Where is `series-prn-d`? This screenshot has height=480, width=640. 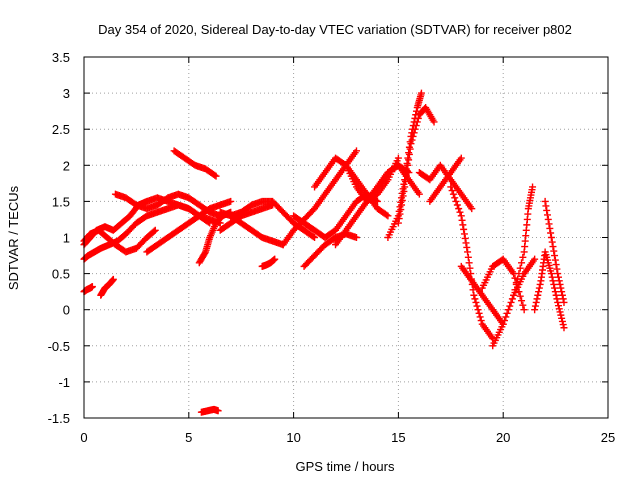
series-prn-d is located at coordinates (88, 289).